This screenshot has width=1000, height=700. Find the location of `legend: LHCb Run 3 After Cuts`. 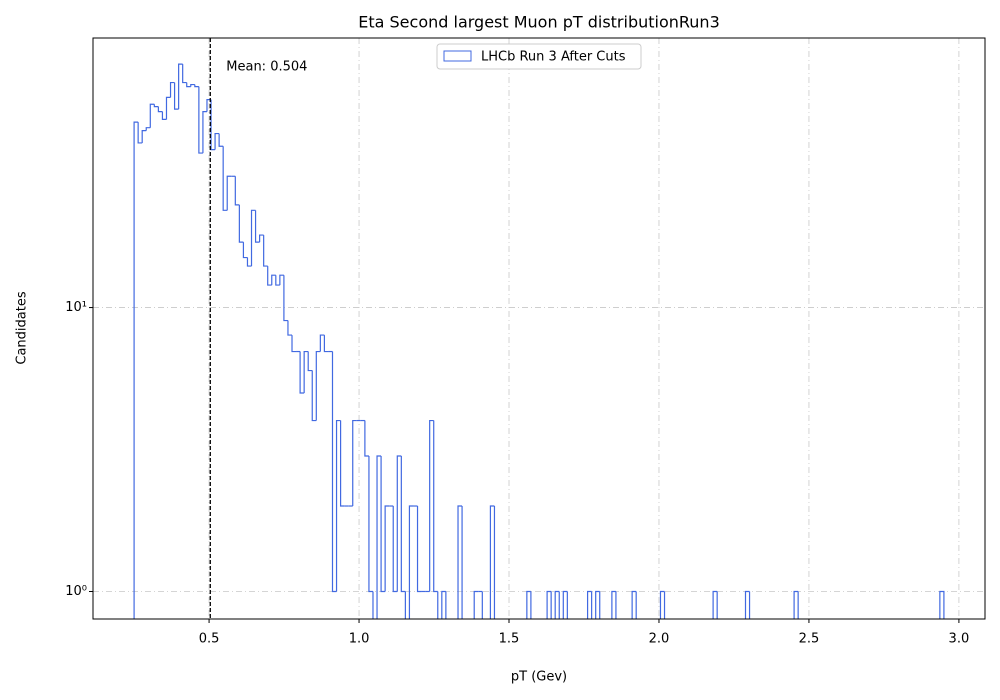

legend: LHCb Run 3 After Cuts is located at coordinates (539, 56).